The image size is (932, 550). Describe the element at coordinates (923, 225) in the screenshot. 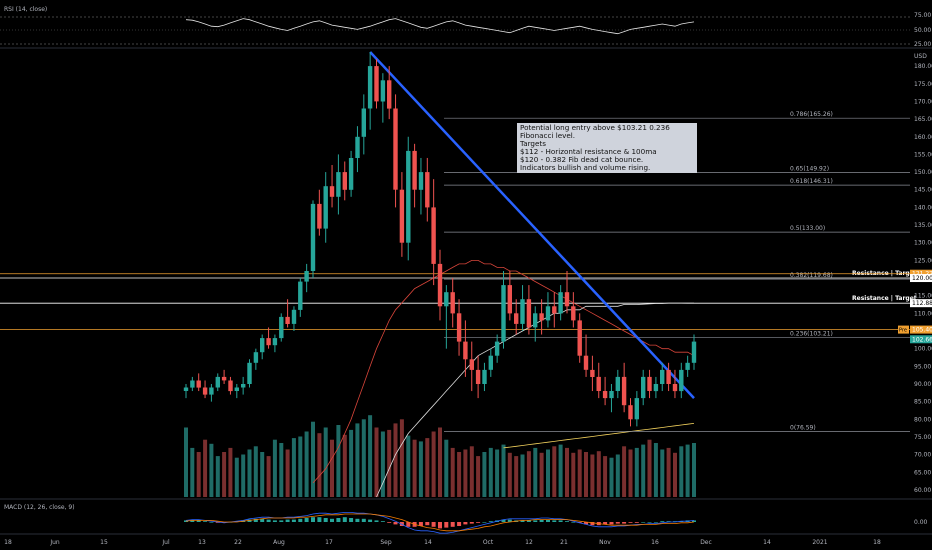

I see `price-tick-label: 135.00` at that location.